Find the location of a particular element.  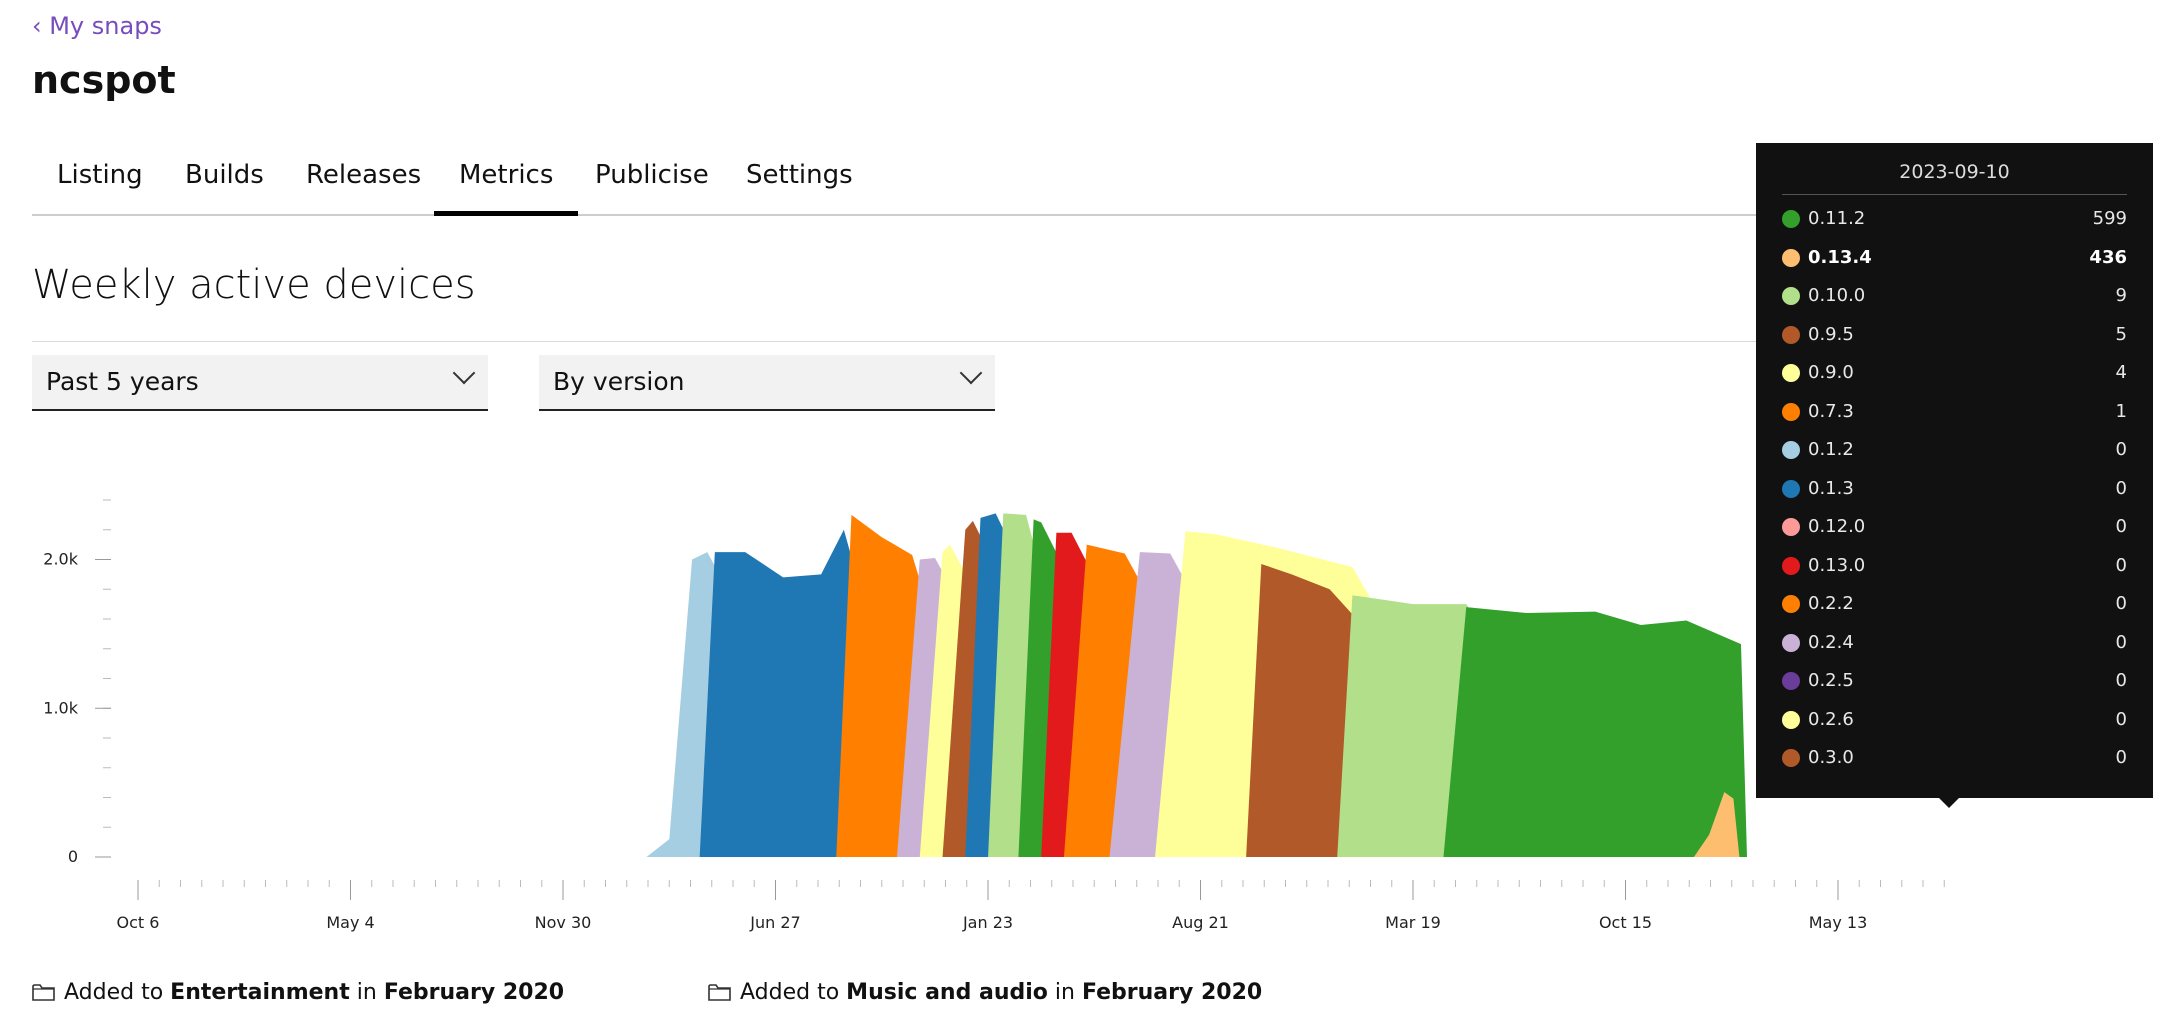

tooltip-version: 0.9.5 is located at coordinates (1831, 334).